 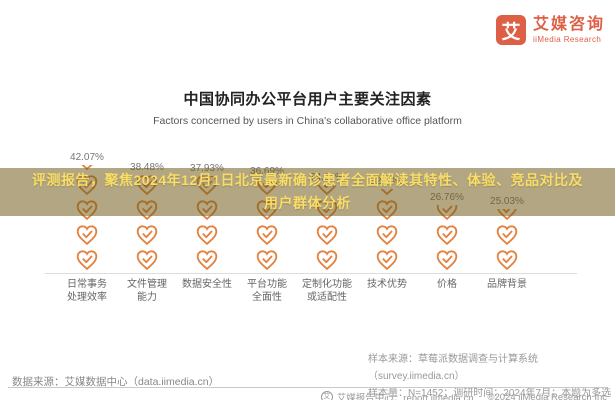 I want to click on category-label: 平台功能 全面性, so click(x=267, y=291).